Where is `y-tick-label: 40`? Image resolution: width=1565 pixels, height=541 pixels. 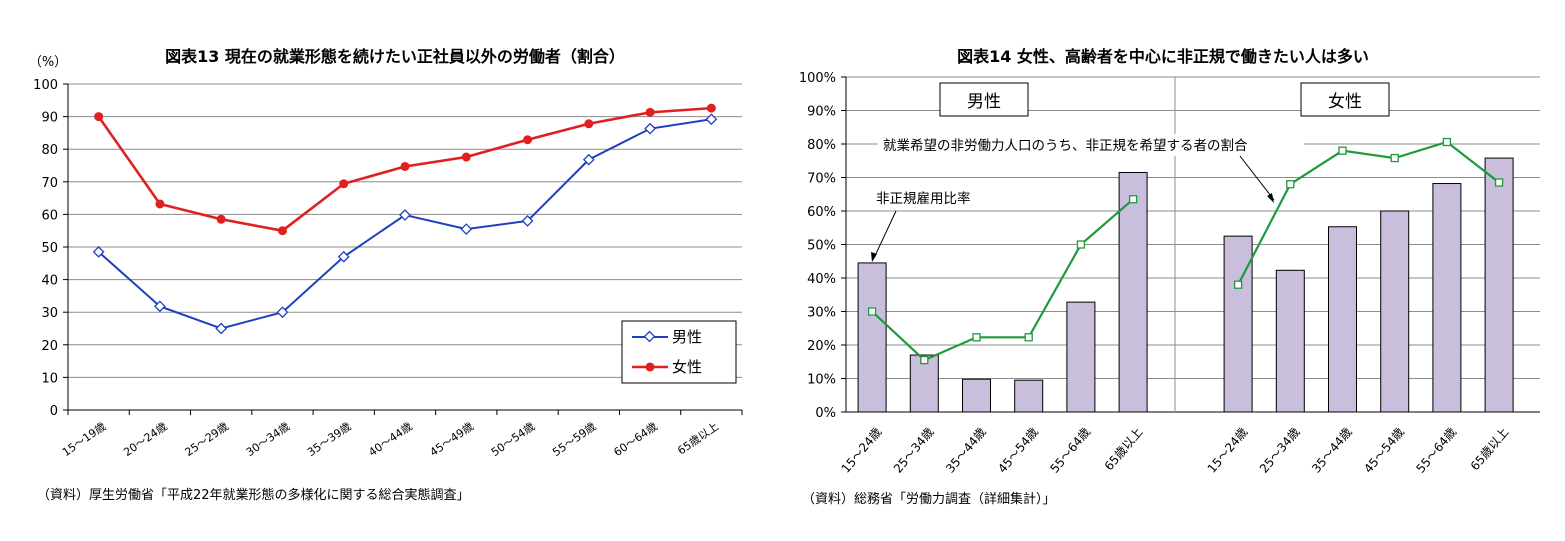 y-tick-label: 40 is located at coordinates (49, 281).